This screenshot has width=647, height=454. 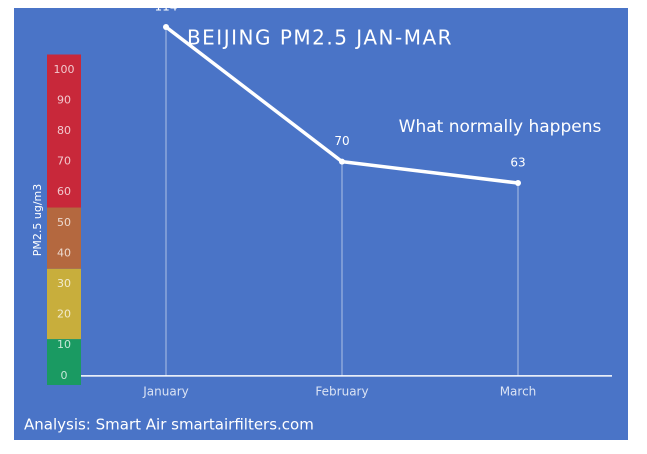 What do you see at coordinates (64, 191) in the screenshot?
I see `y-tick-label: 60` at bounding box center [64, 191].